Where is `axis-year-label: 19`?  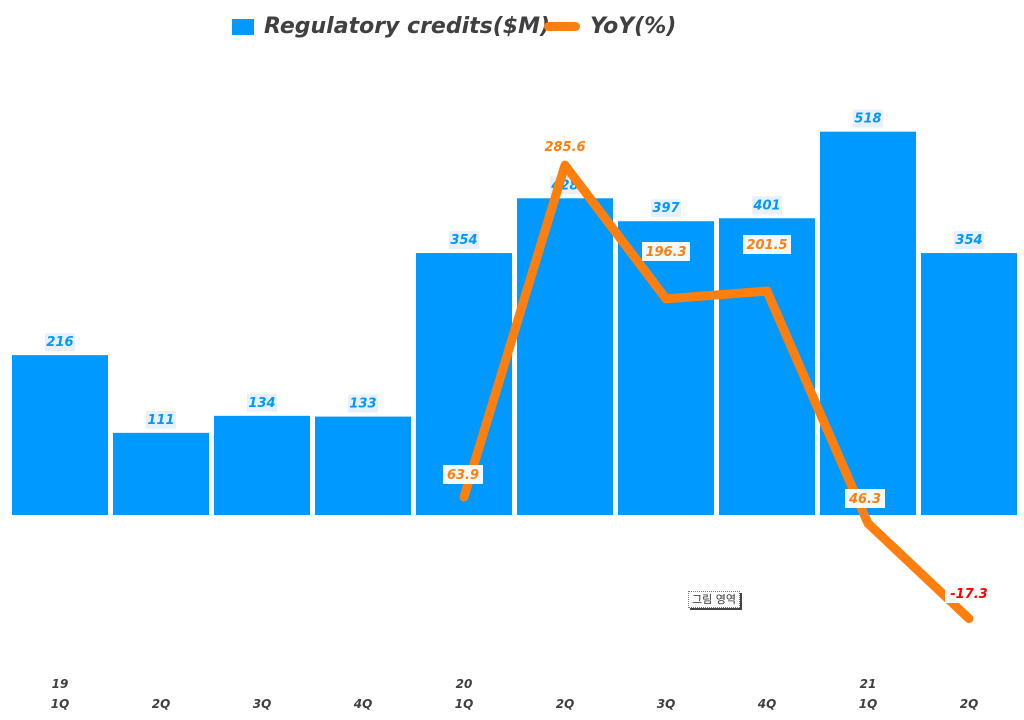
axis-year-label: 19 is located at coordinates (60, 684).